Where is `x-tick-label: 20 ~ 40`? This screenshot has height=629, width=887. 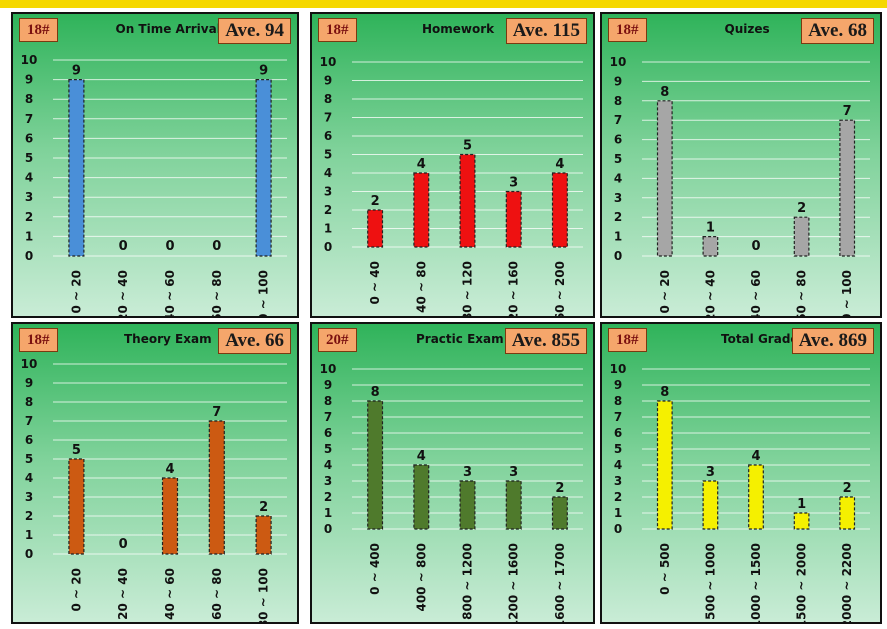
x-tick-label: 20 ~ 40 is located at coordinates (710, 293).